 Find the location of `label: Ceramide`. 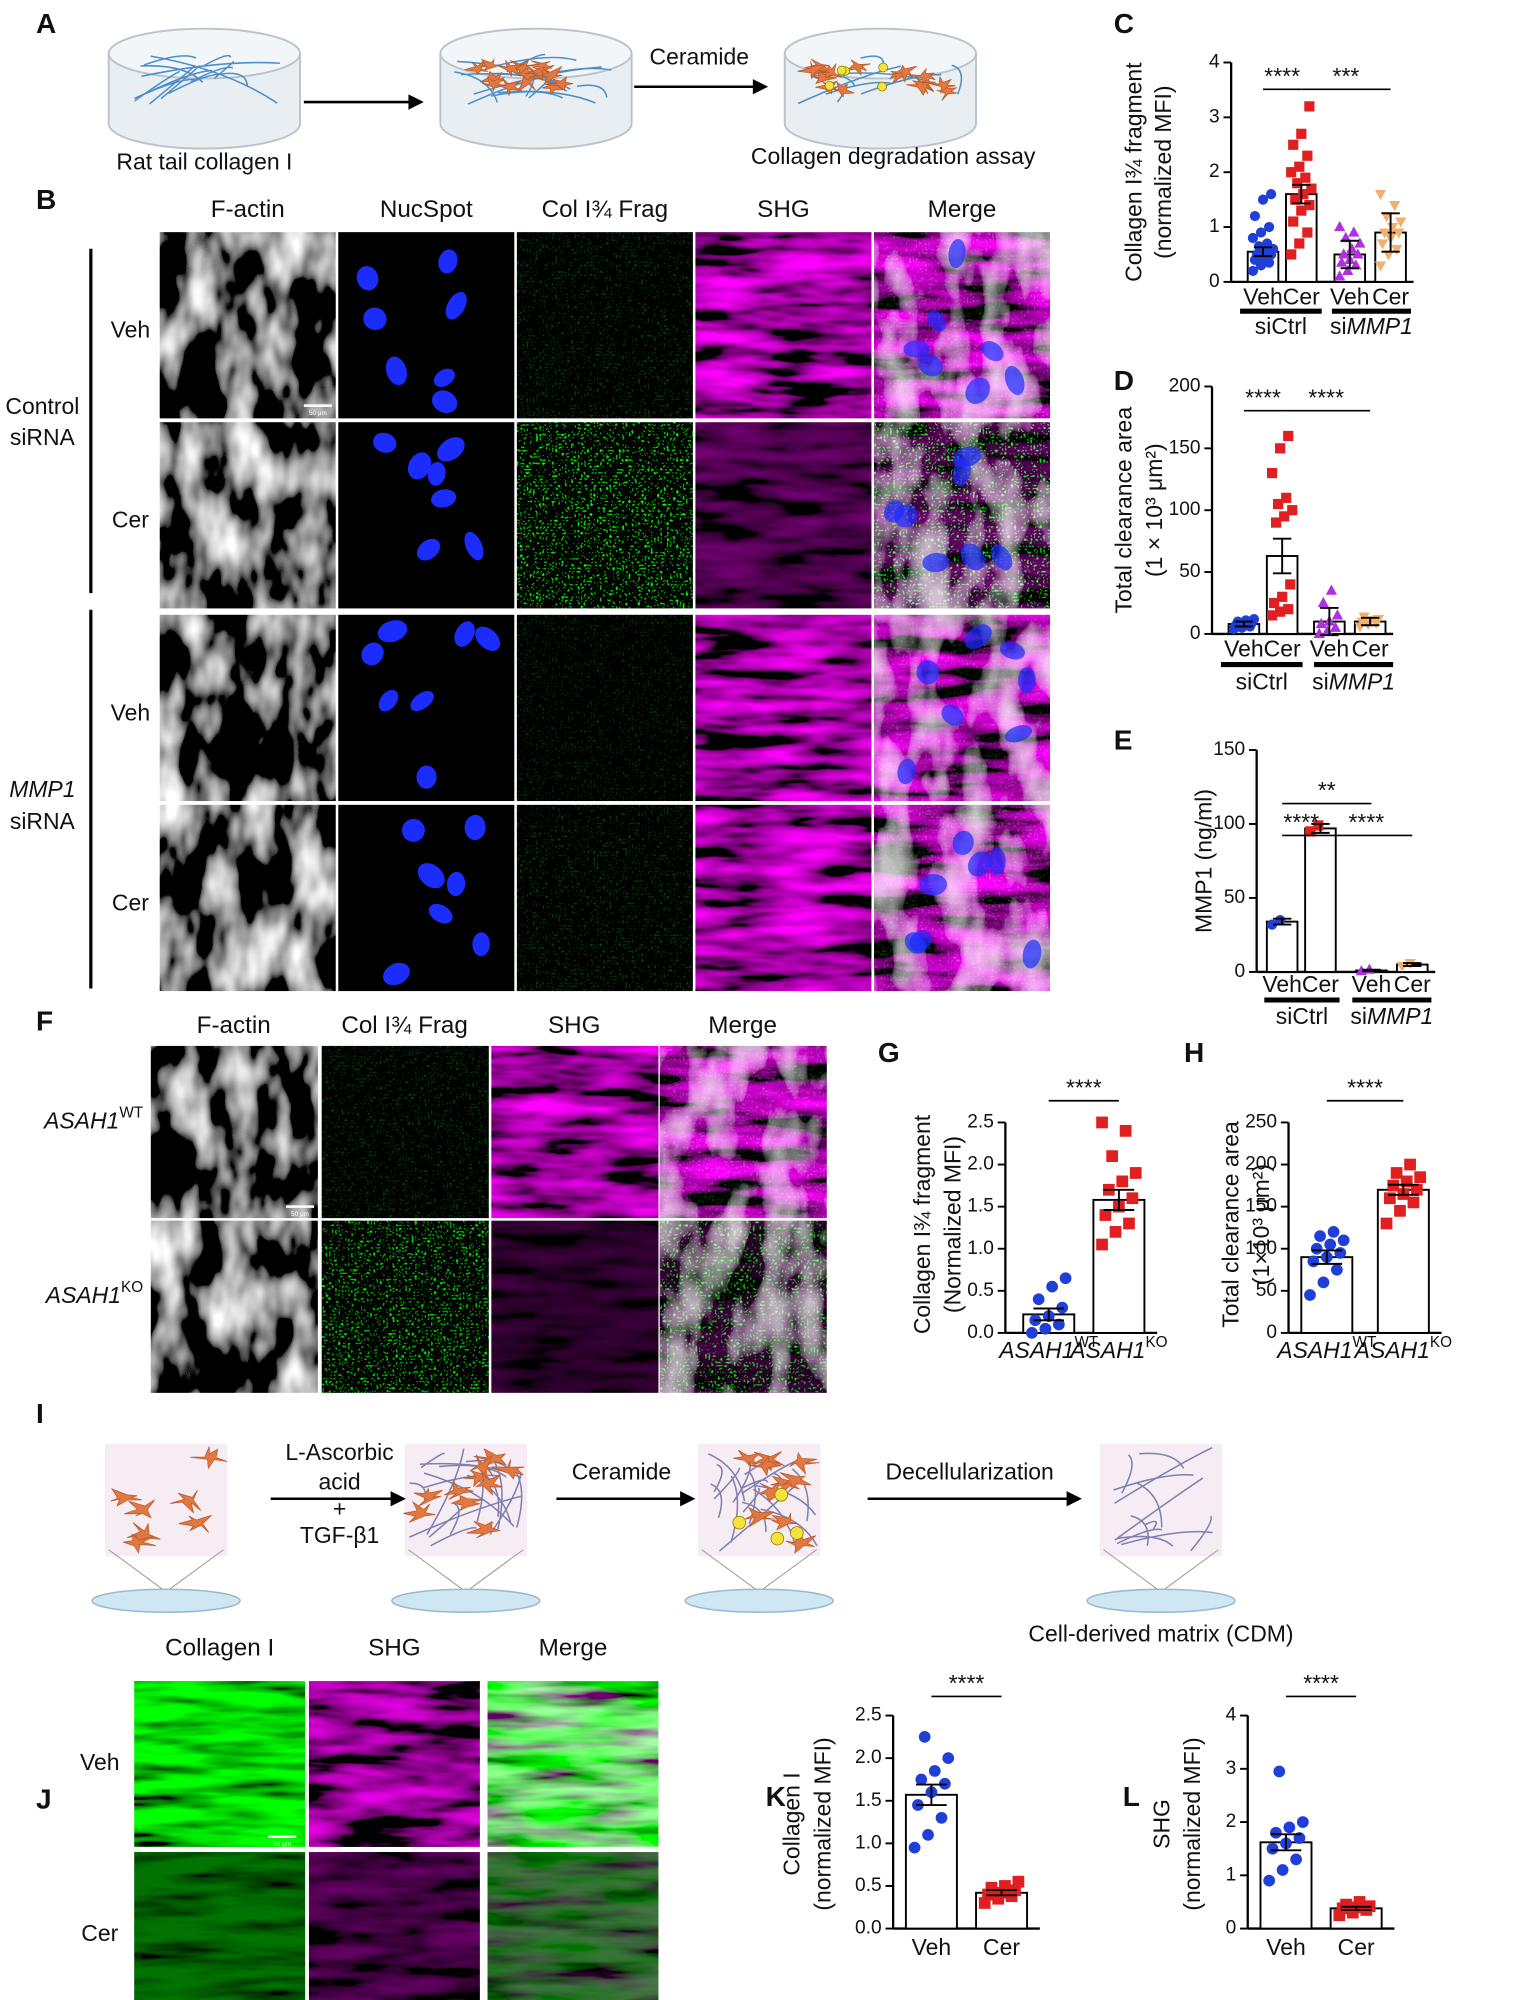

label: Ceramide is located at coordinates (621, 1471).